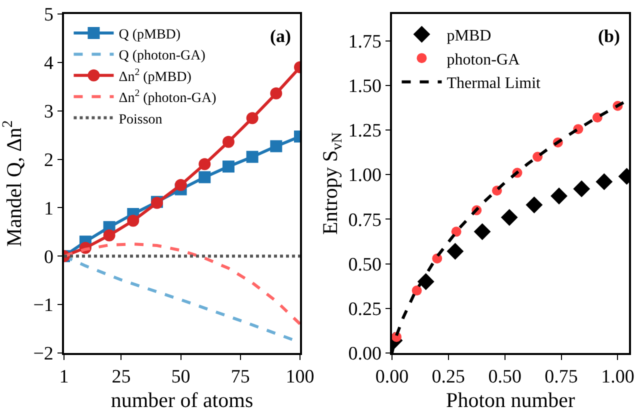  What do you see at coordinates (365, 265) in the screenshot?
I see `y-tick-label: 0.50` at bounding box center [365, 265].